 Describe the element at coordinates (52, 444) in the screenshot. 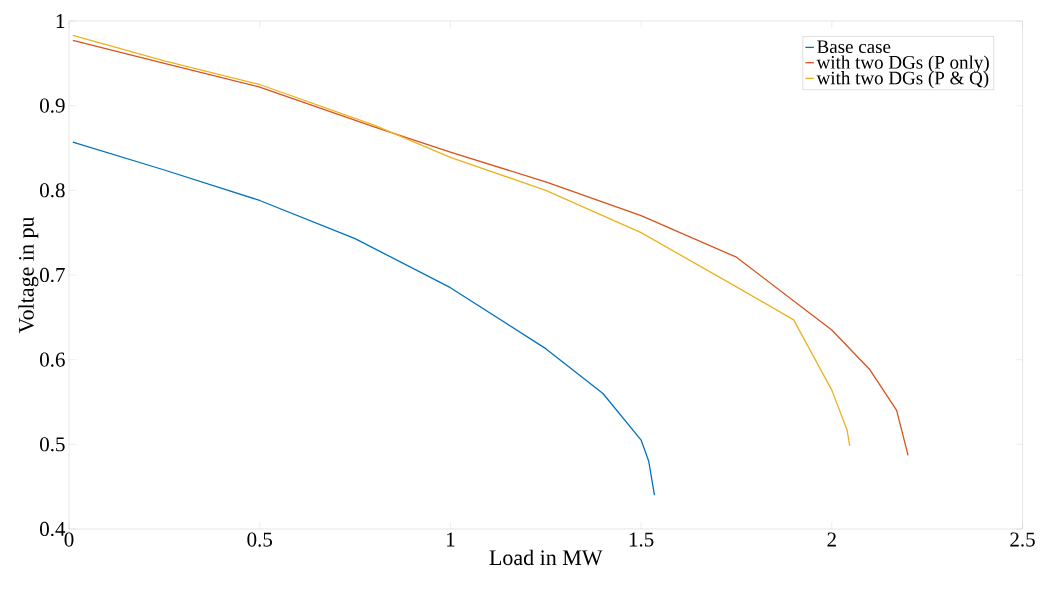

I see `y-tick-label: 0.5` at that location.